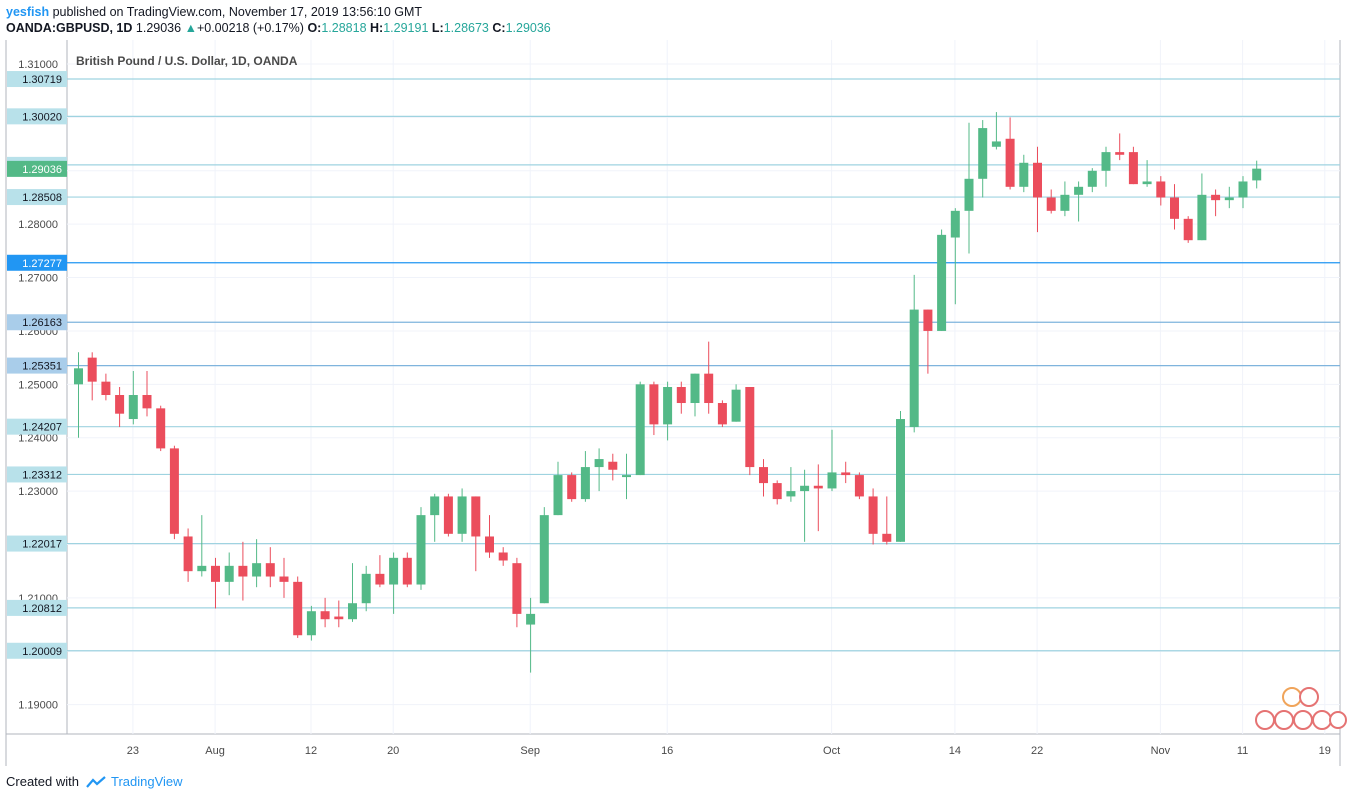 The height and width of the screenshot is (800, 1347). What do you see at coordinates (38, 492) in the screenshot?
I see `price-tick-label: 1.23000` at bounding box center [38, 492].